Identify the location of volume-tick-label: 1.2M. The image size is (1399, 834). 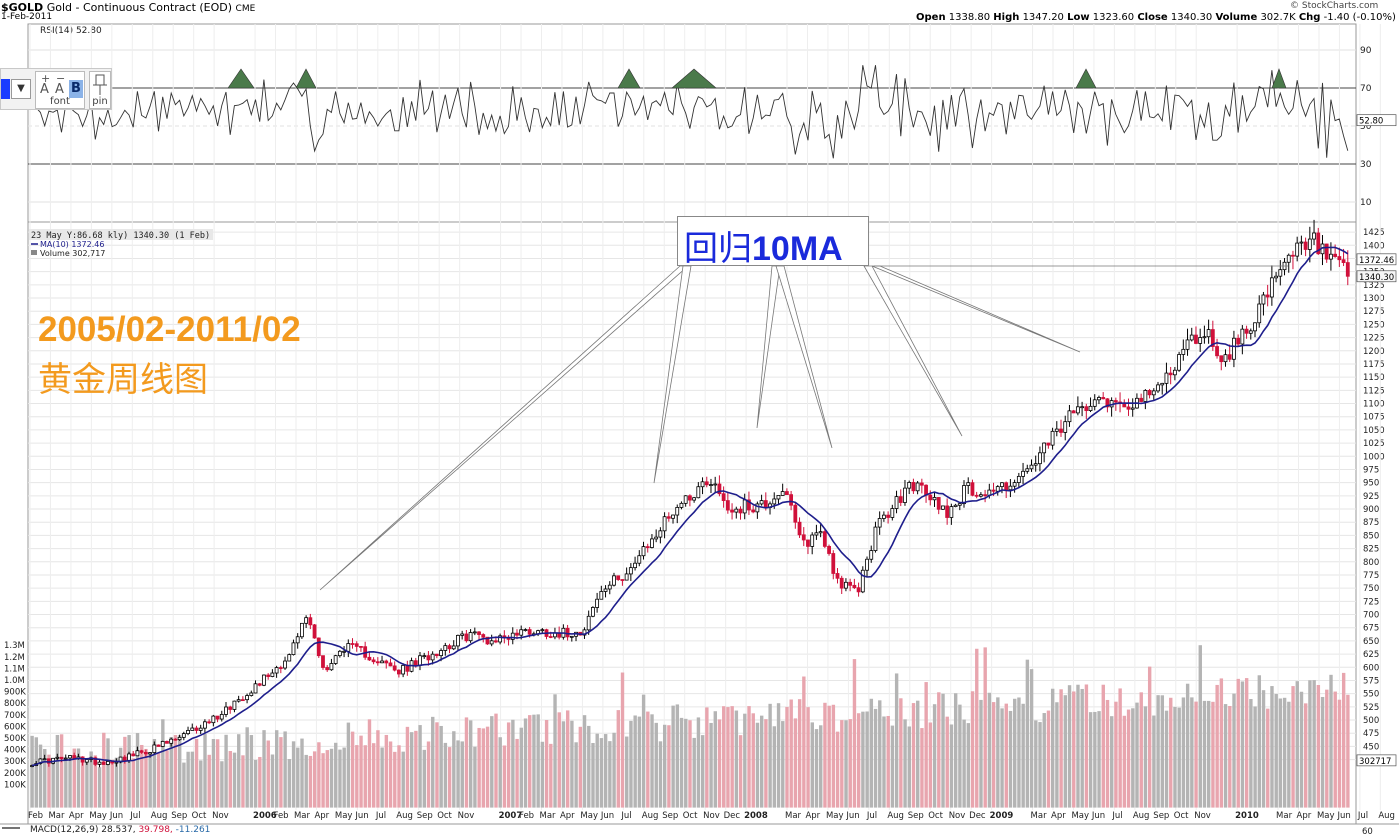
(14, 658).